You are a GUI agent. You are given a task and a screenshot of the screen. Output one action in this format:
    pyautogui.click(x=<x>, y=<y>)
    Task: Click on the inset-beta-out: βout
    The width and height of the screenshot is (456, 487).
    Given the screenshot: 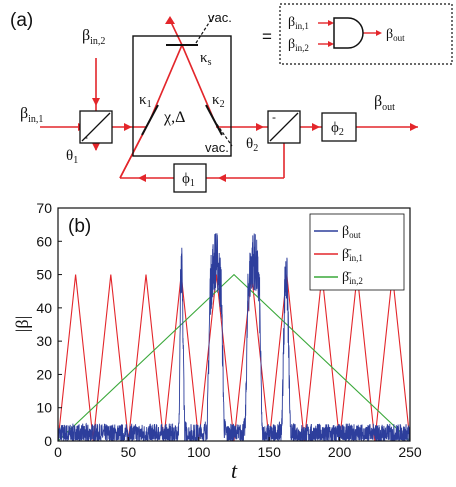 What is the action you would take?
    pyautogui.click(x=395, y=35)
    